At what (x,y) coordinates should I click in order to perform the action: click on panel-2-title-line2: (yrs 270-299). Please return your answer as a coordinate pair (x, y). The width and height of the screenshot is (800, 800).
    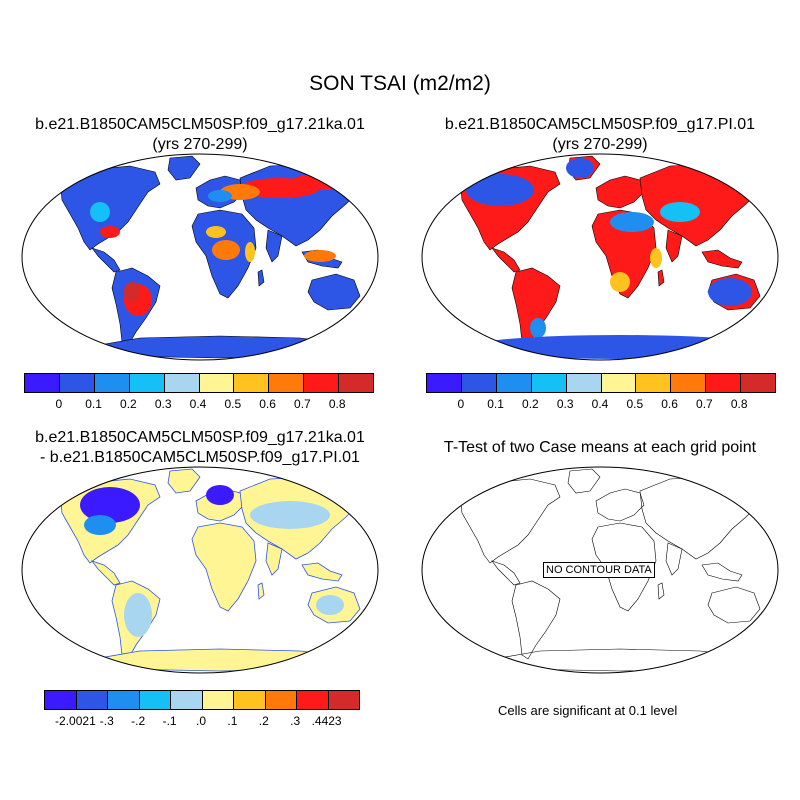
    Looking at the image, I should click on (600, 144).